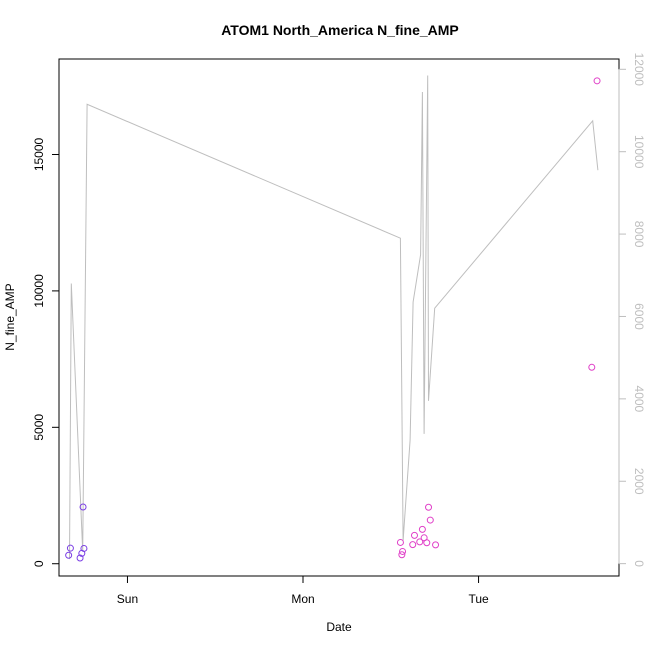 Image resolution: width=650 pixels, height=650 pixels. Describe the element at coordinates (127, 599) in the screenshot. I see `x-tick-label: Sun` at that location.